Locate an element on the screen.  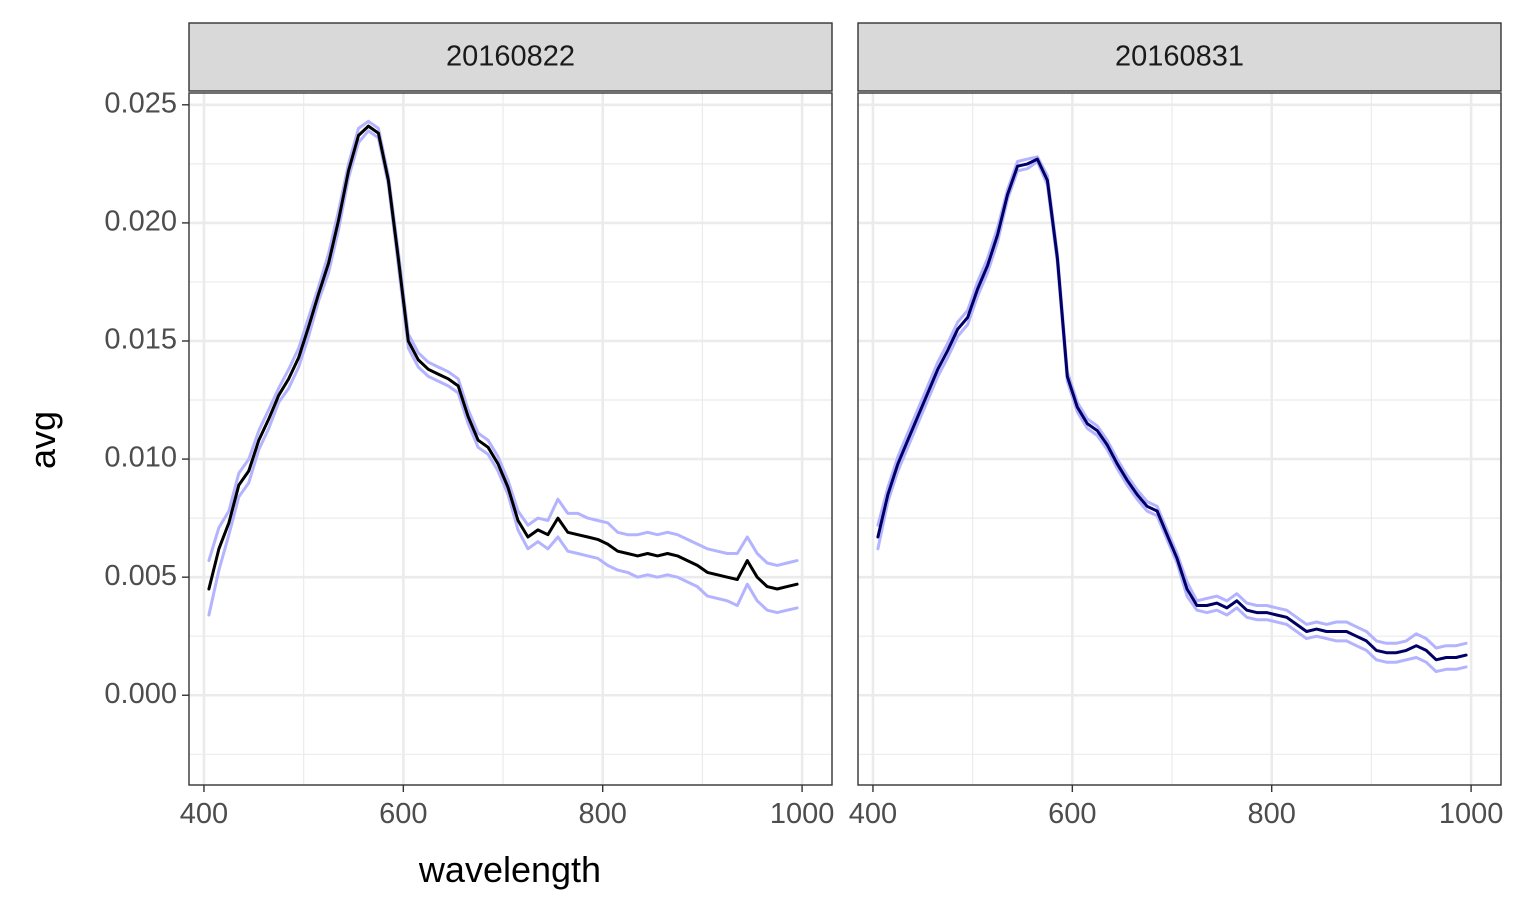
facet-strip-label: 20160822 is located at coordinates (510, 57).